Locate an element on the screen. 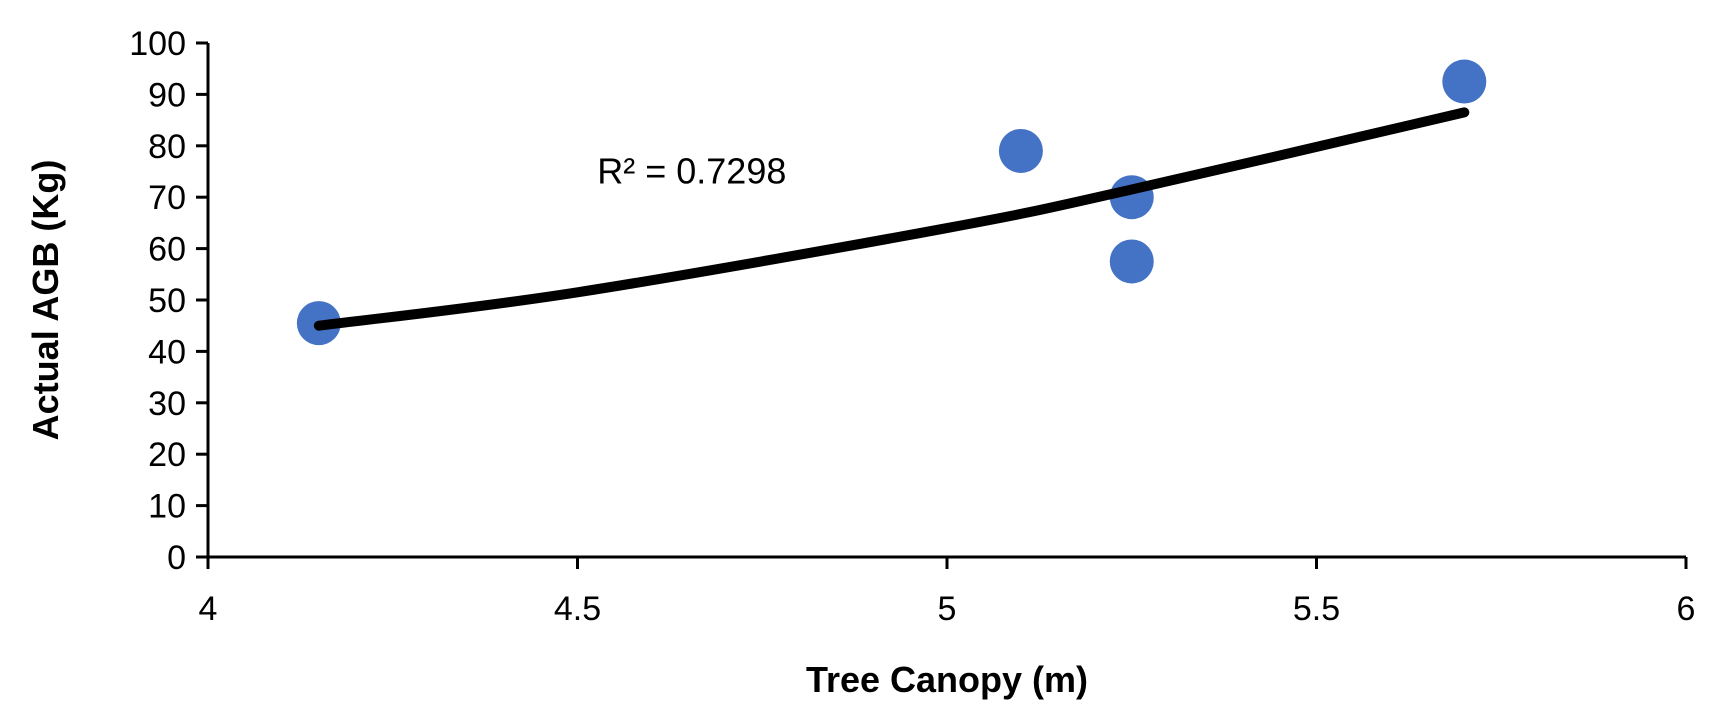  x-tick-label: 5.5 is located at coordinates (1316, 609).